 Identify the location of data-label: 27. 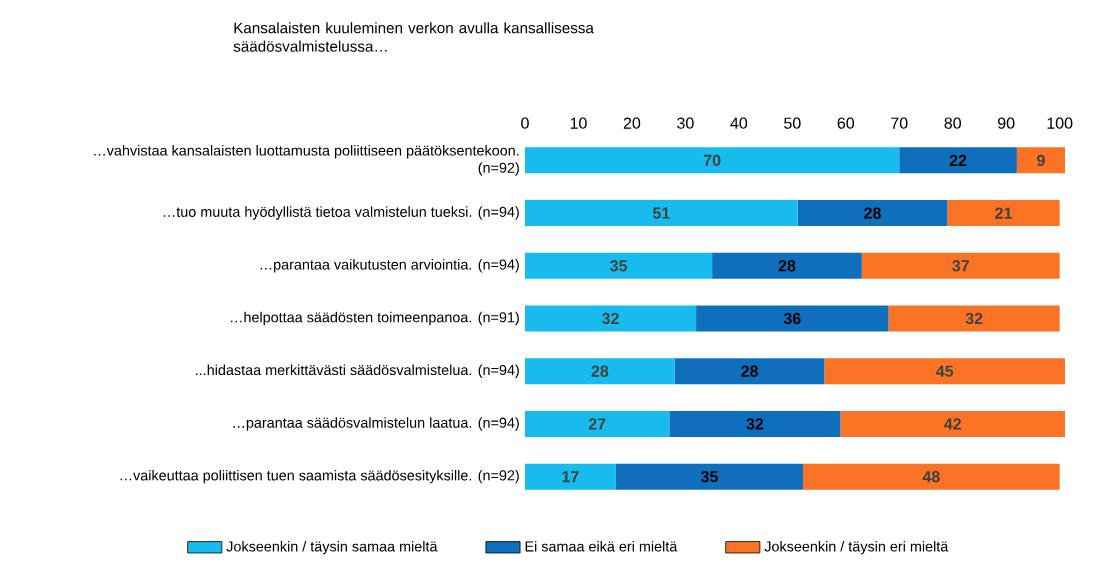
(597, 424).